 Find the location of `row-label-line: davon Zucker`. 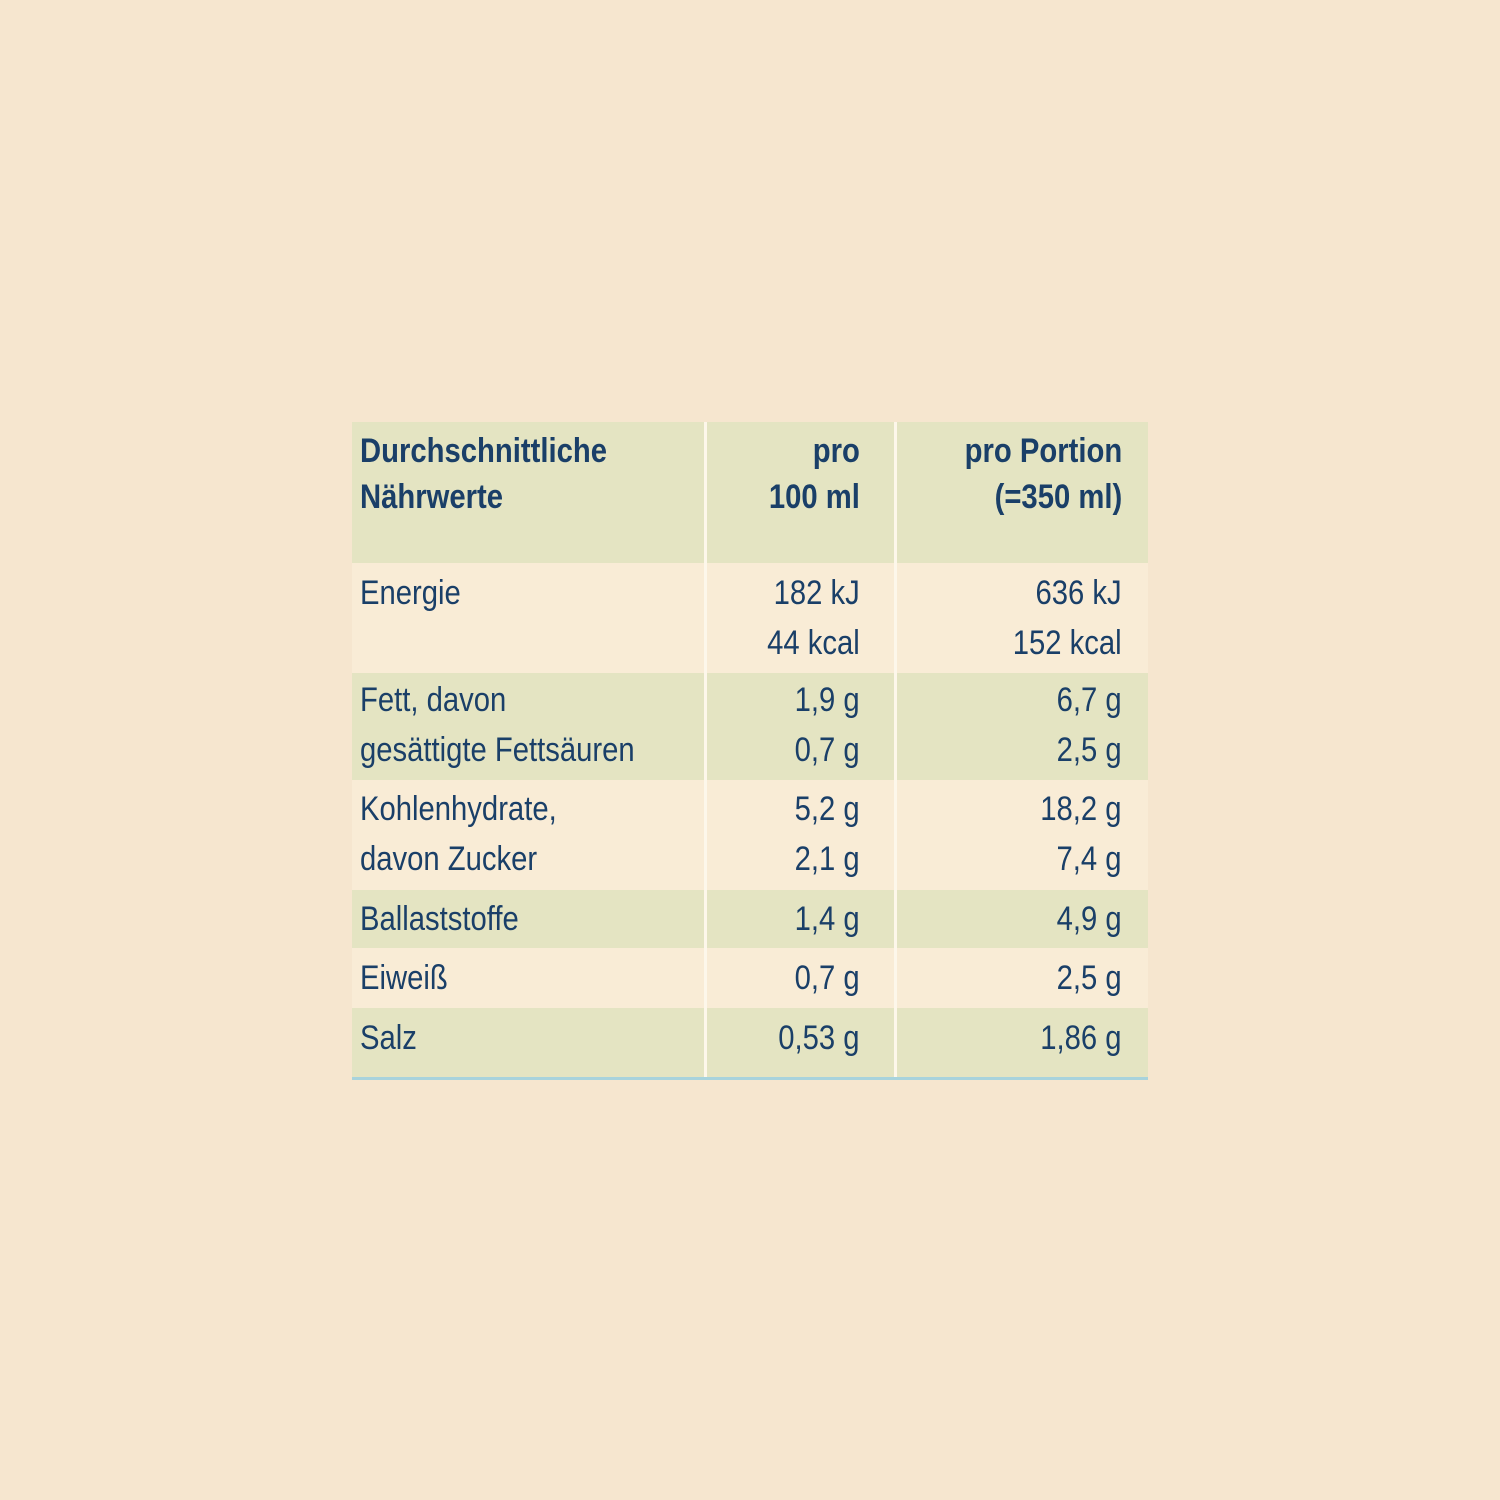

row-label-line: davon Zucker is located at coordinates (449, 859).